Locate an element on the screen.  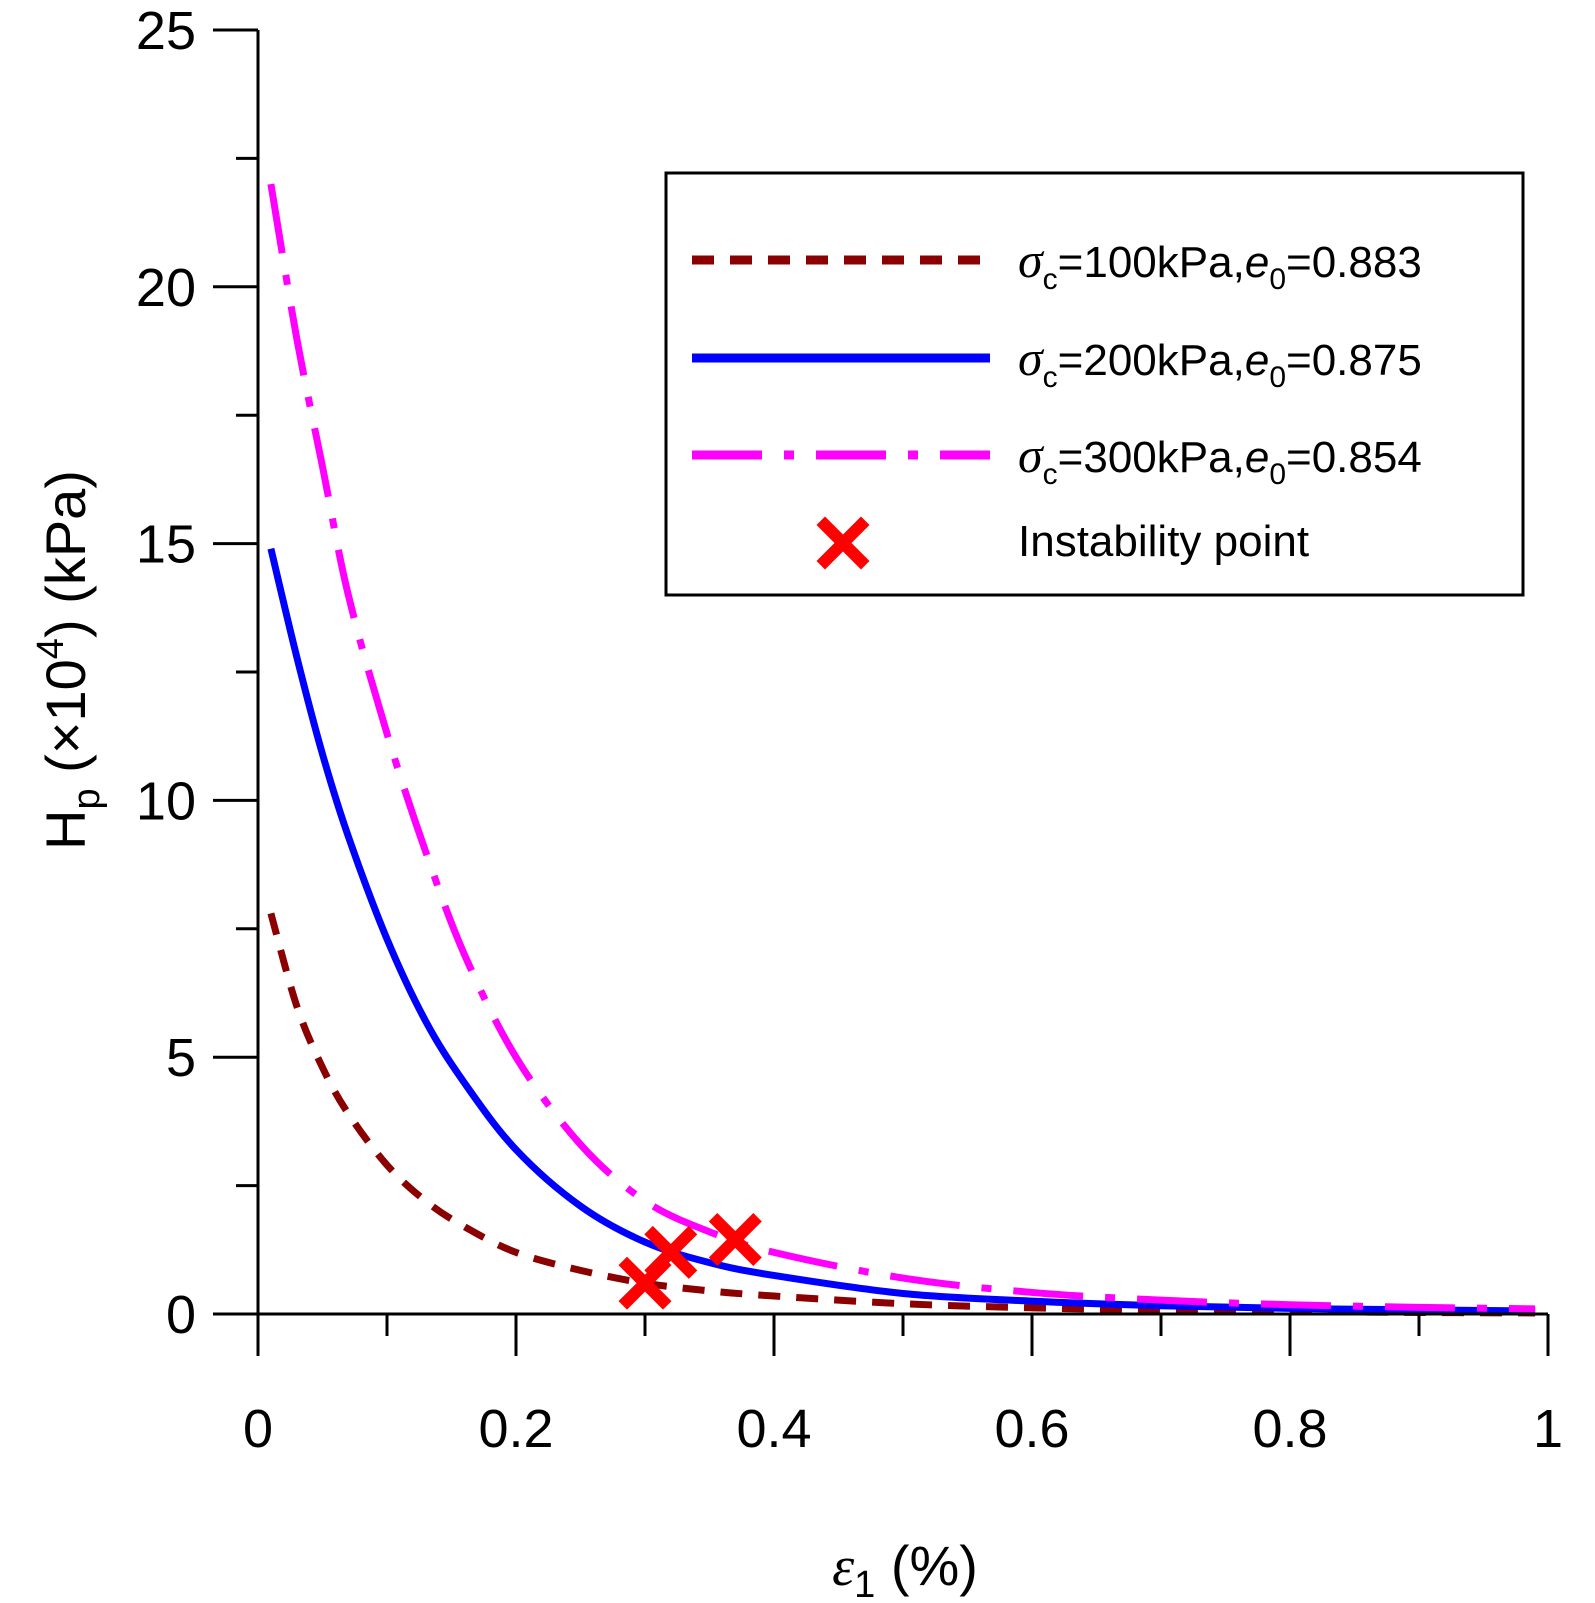
y-tick-label: 20 is located at coordinates (166, 288).